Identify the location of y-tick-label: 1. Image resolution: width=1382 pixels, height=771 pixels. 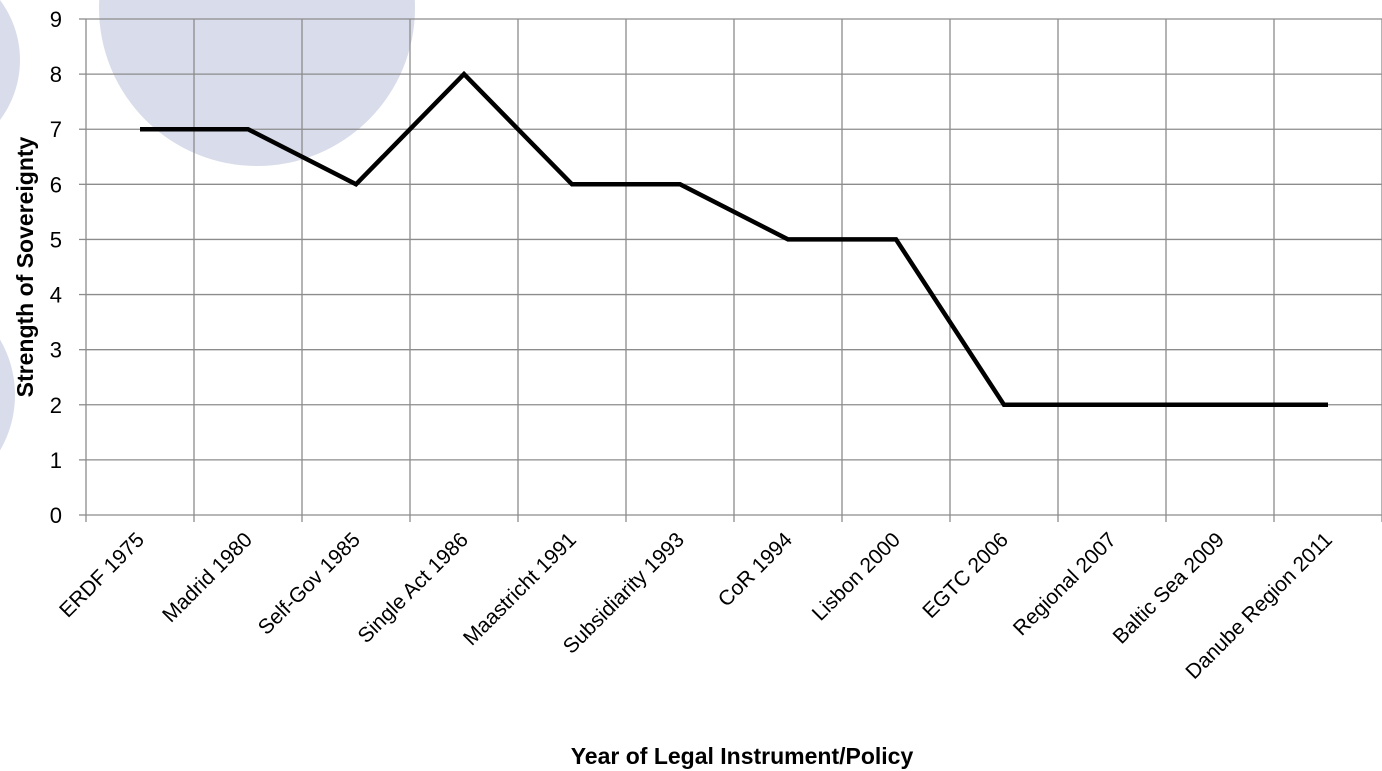
(56, 460).